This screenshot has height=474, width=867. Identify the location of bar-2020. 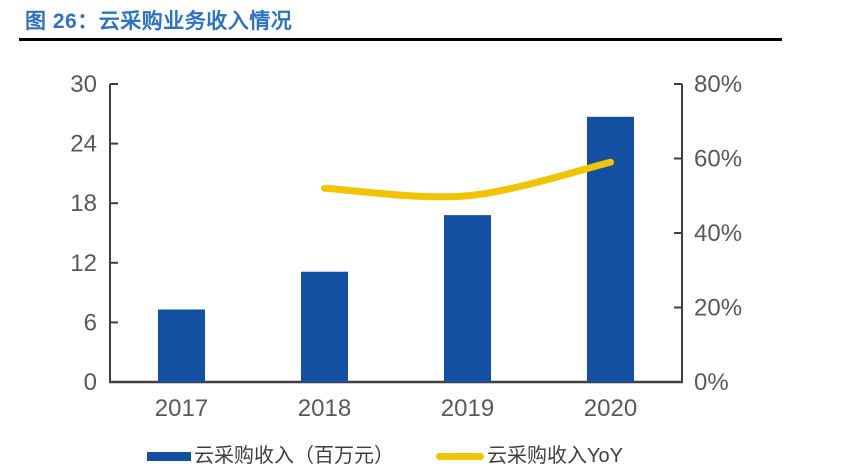
(610, 249).